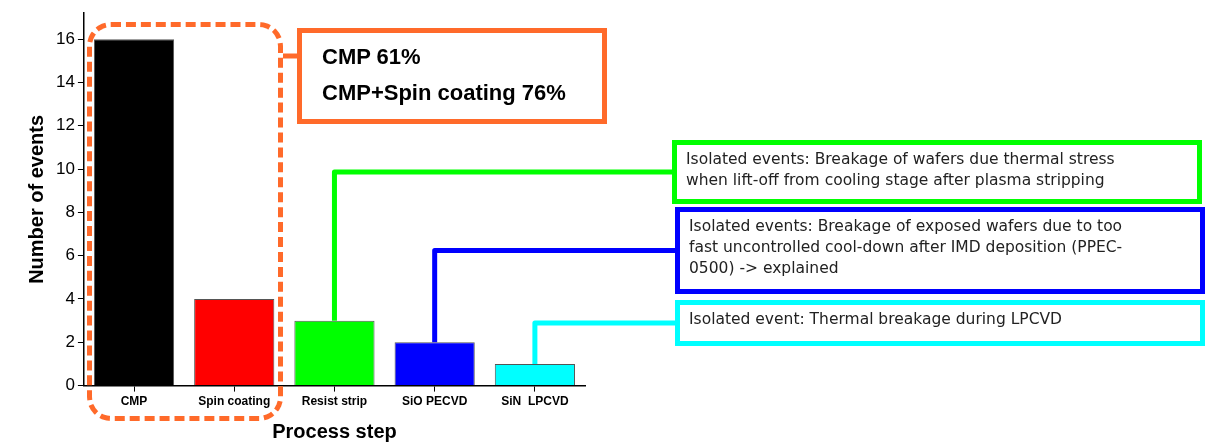  I want to click on y-tick-label: 8, so click(70, 212).